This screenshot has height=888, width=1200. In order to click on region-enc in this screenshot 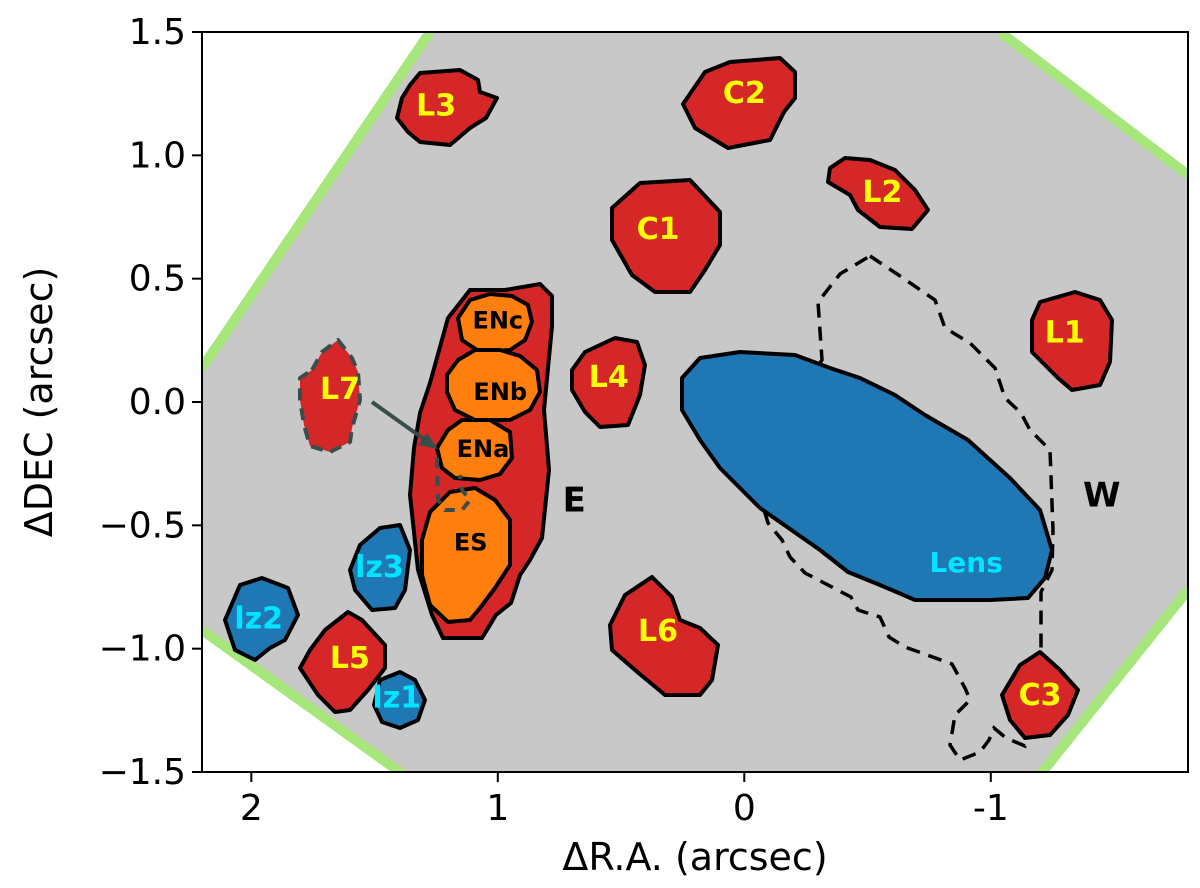, I will do `click(495, 323)`.